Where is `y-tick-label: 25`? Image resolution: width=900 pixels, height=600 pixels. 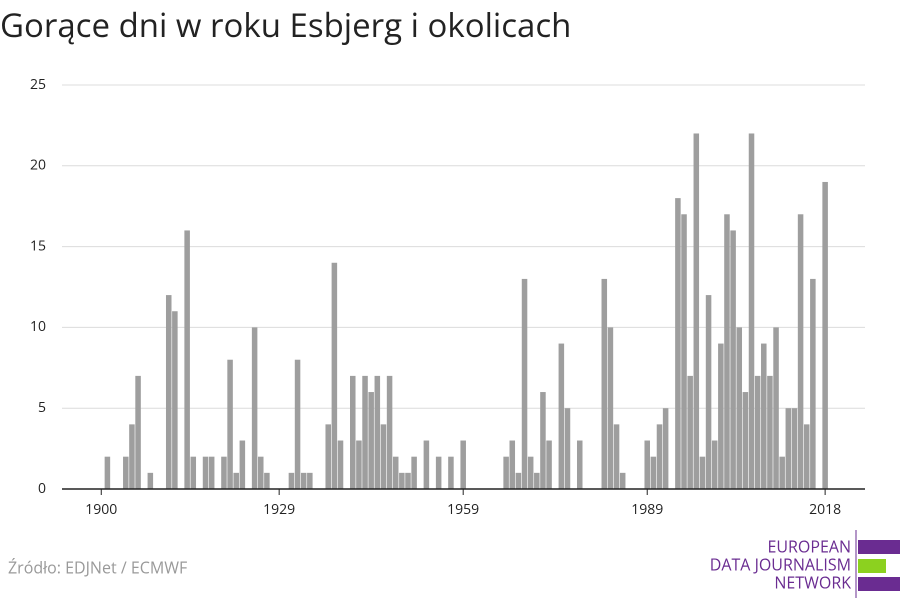 y-tick-label: 25 is located at coordinates (38, 84).